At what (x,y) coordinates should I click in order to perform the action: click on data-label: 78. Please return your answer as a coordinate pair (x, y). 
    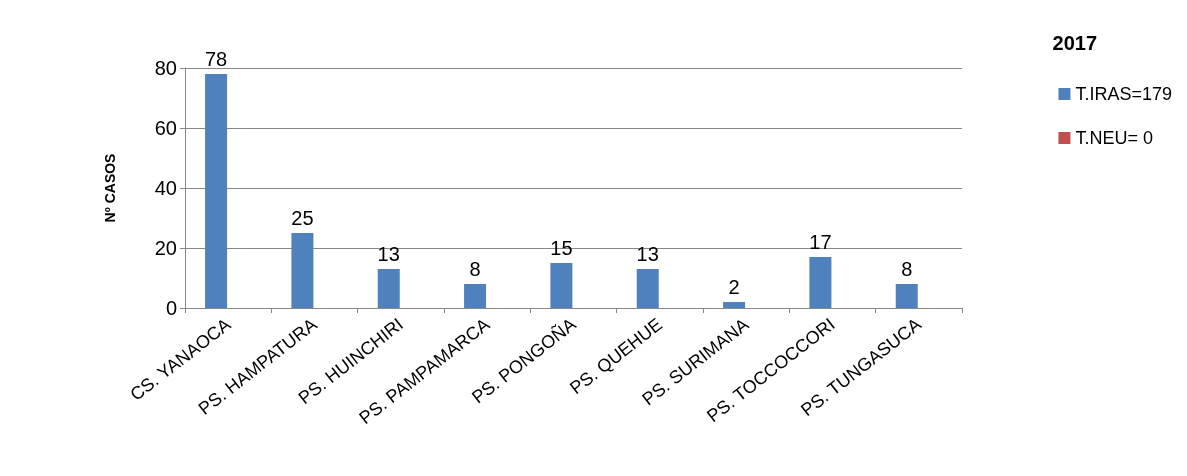
    Looking at the image, I should click on (216, 59).